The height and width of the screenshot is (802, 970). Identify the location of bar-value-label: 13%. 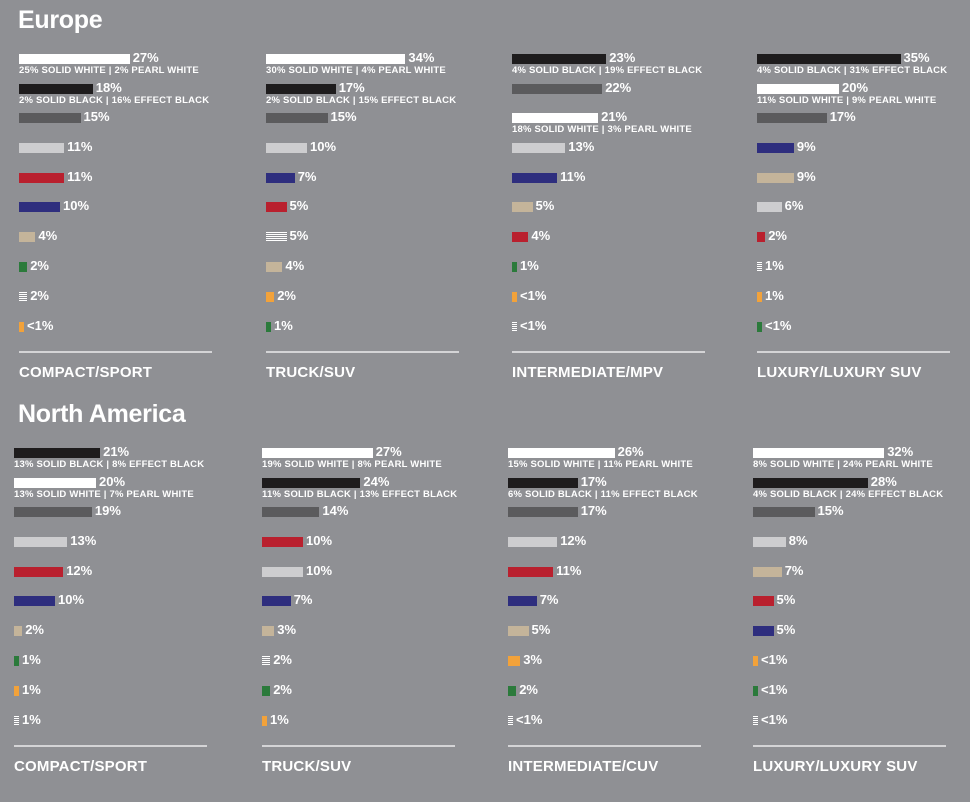
(581, 146).